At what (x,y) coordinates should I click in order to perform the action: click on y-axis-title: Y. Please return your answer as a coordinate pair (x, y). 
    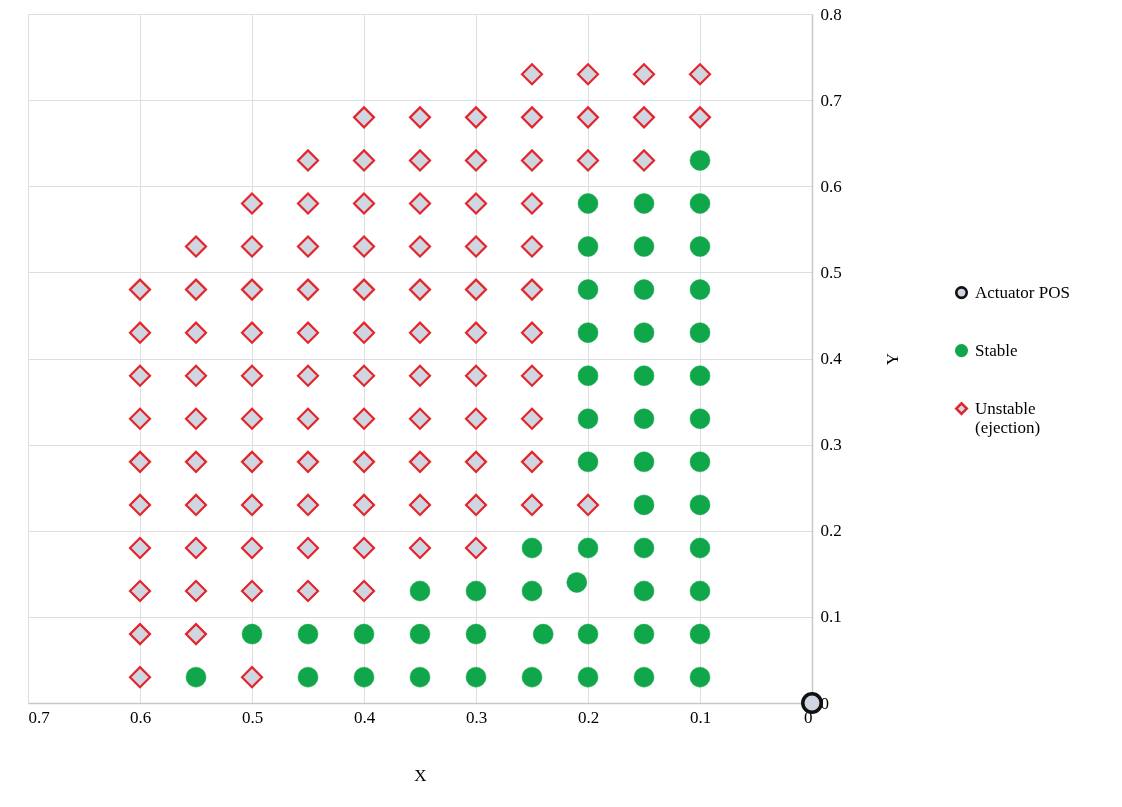
    Looking at the image, I should click on (892, 359).